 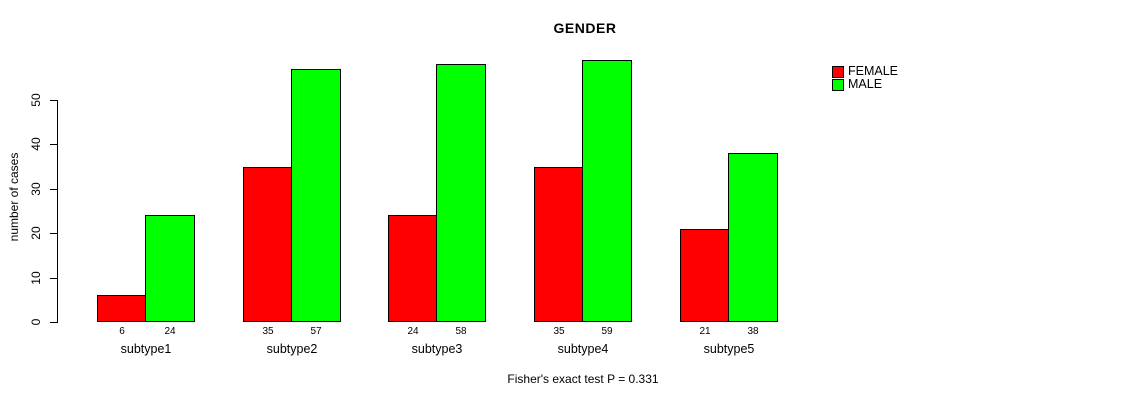 What do you see at coordinates (36, 100) in the screenshot?
I see `y-tick-label: 50` at bounding box center [36, 100].